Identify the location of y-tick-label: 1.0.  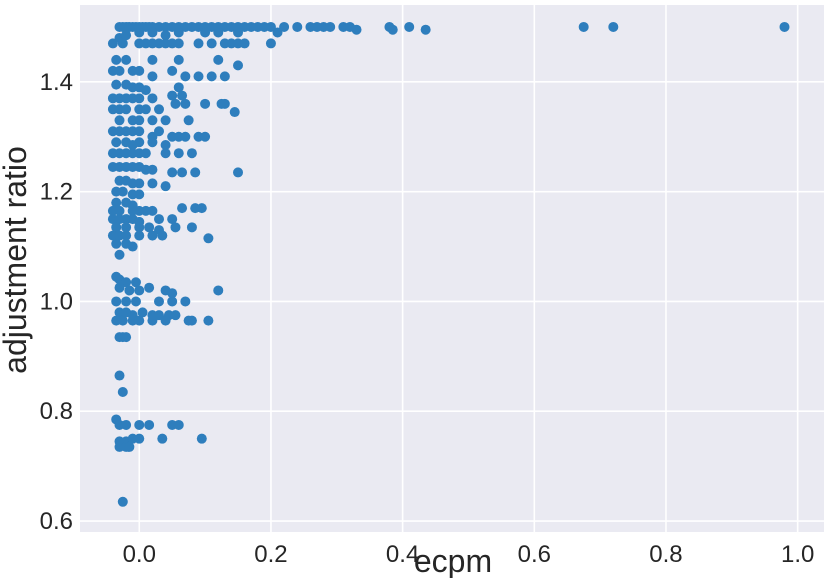
(56, 301).